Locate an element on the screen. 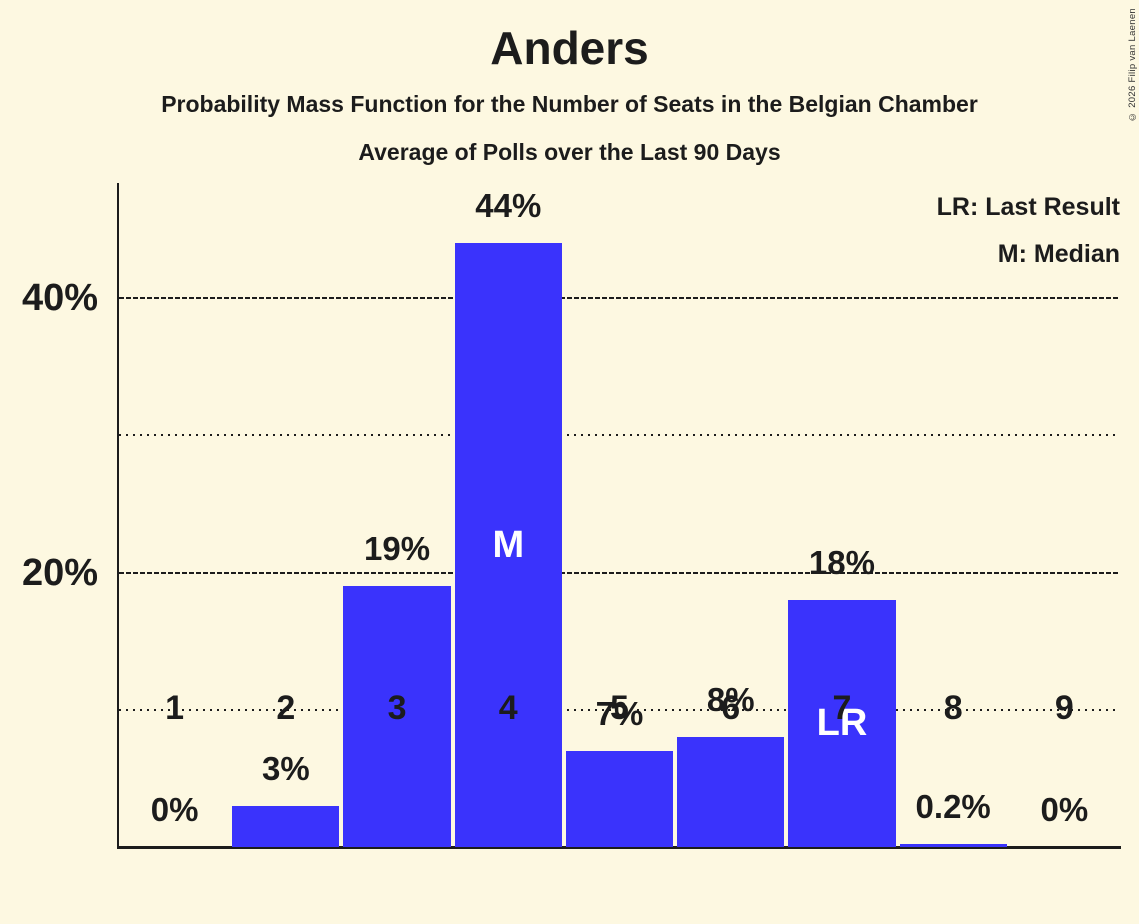 This screenshot has width=1139, height=924. x-tick-label-7: 7 is located at coordinates (842, 708).